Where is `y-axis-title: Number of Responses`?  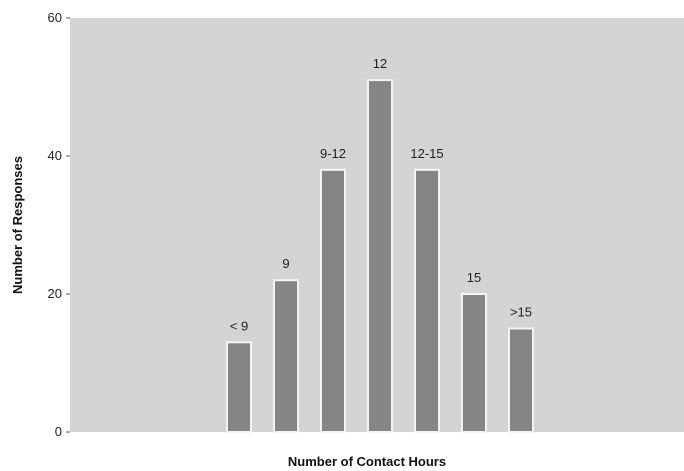
y-axis-title: Number of Responses is located at coordinates (17, 225).